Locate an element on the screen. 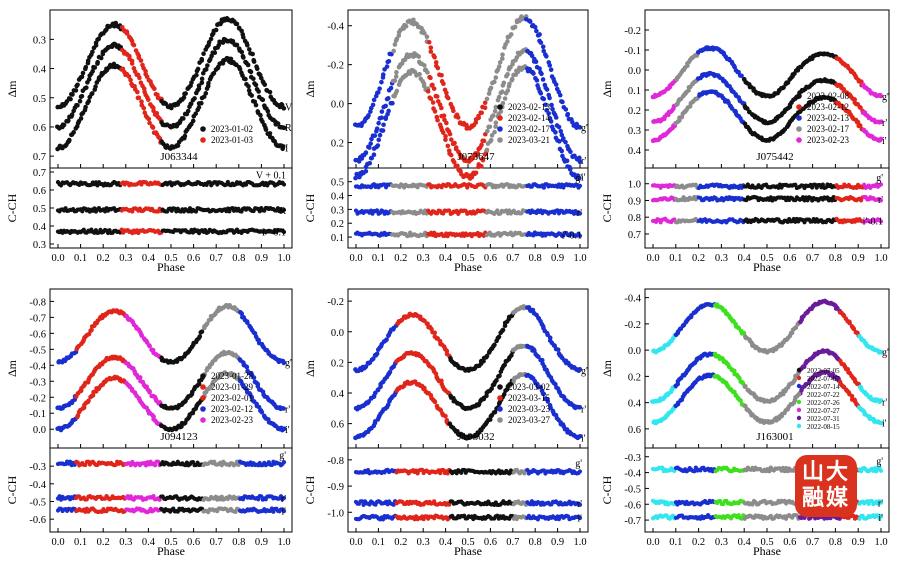  legend-label: 2023-02-13 is located at coordinates (828, 118).